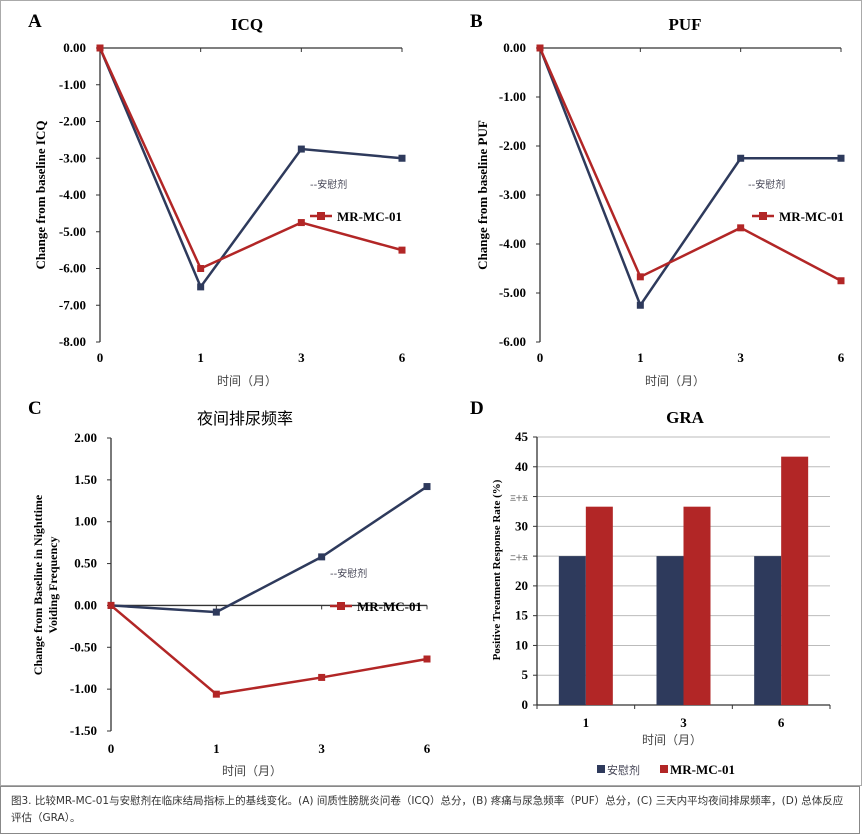 Image resolution: width=862 pixels, height=835 pixels. What do you see at coordinates (519, 558) in the screenshot?
I see `y-tick-label: 二十五` at bounding box center [519, 558].